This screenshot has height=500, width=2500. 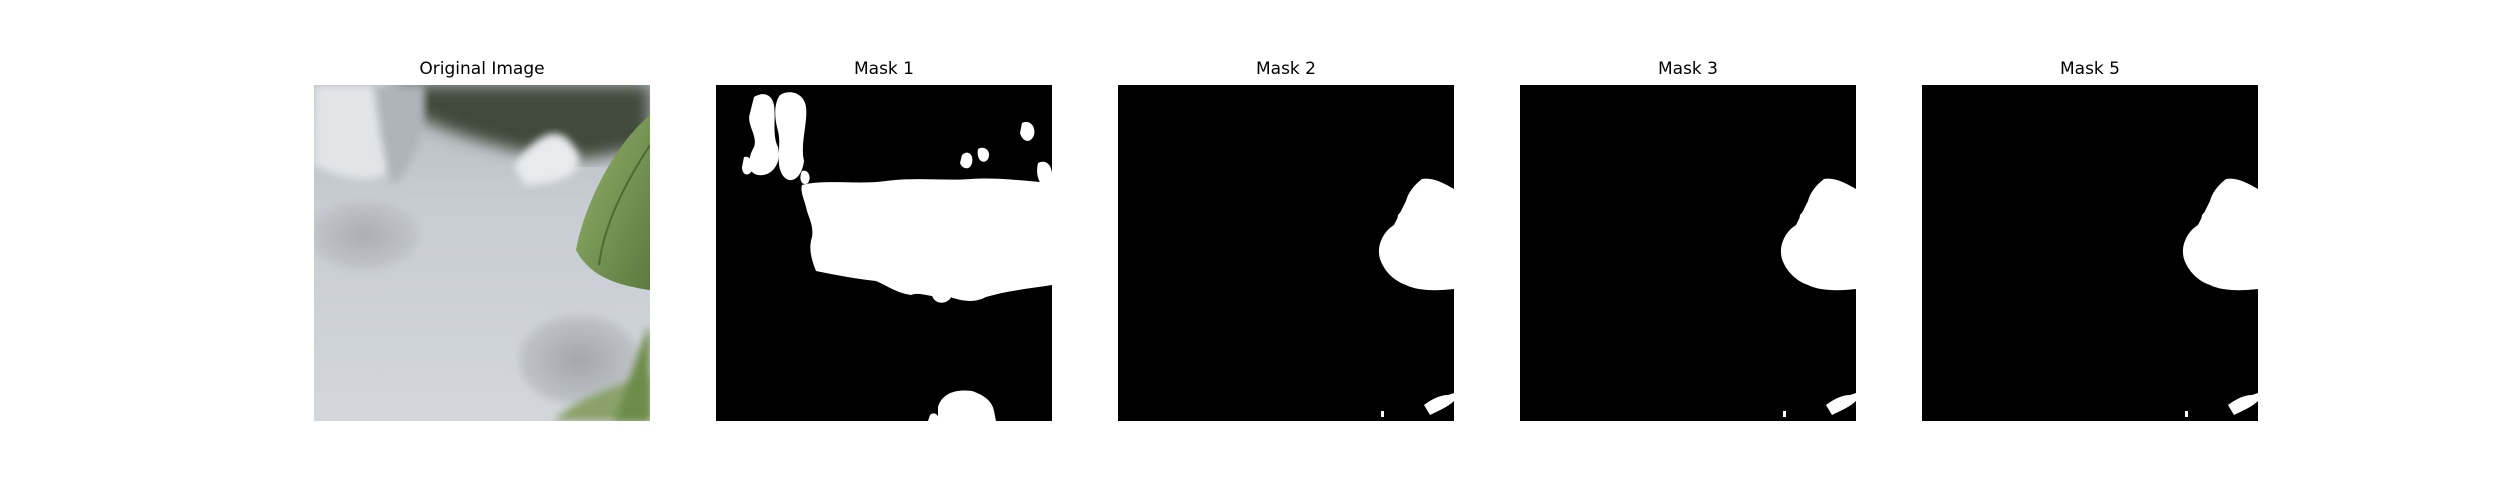 I want to click on mask-3-image, so click(x=1688, y=253).